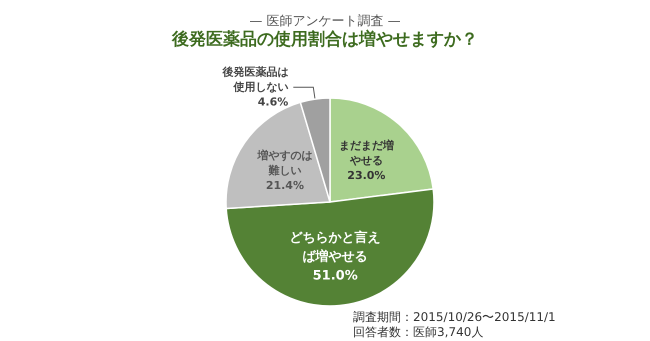  What do you see at coordinates (418, 332) in the screenshot?
I see `text: 回答者数：医師3,740人` at bounding box center [418, 332].